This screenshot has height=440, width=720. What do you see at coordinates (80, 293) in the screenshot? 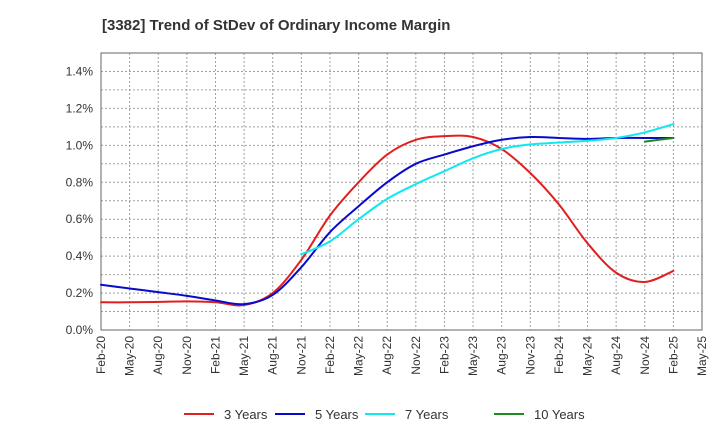
I see `y-tick-label: 0.2%` at bounding box center [80, 293].